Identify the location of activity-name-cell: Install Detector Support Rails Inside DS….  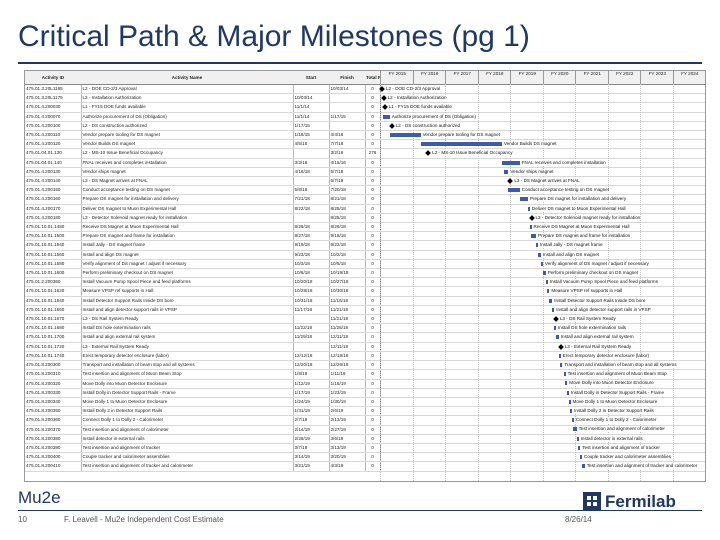
(187, 301).